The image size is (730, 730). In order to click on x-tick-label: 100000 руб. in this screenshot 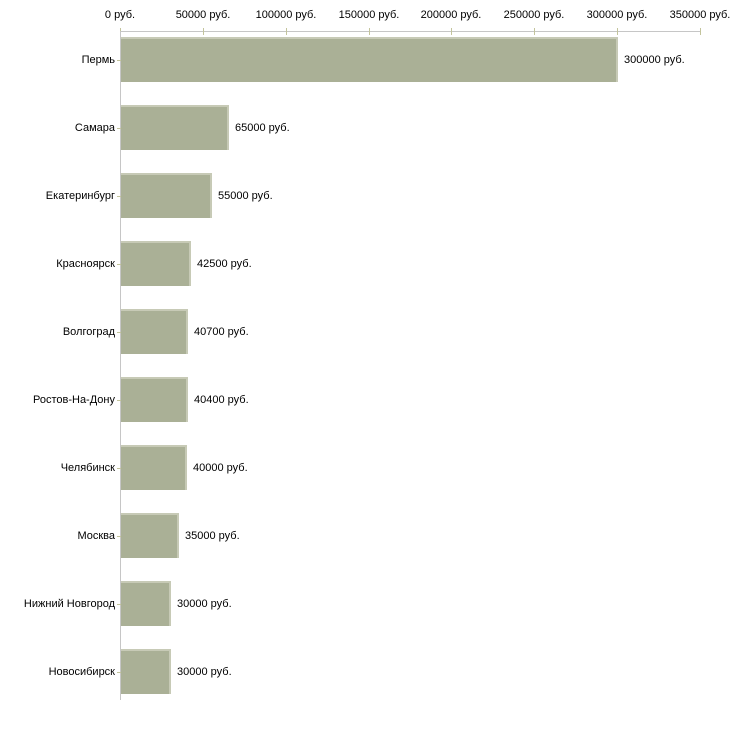, I will do `click(286, 15)`.